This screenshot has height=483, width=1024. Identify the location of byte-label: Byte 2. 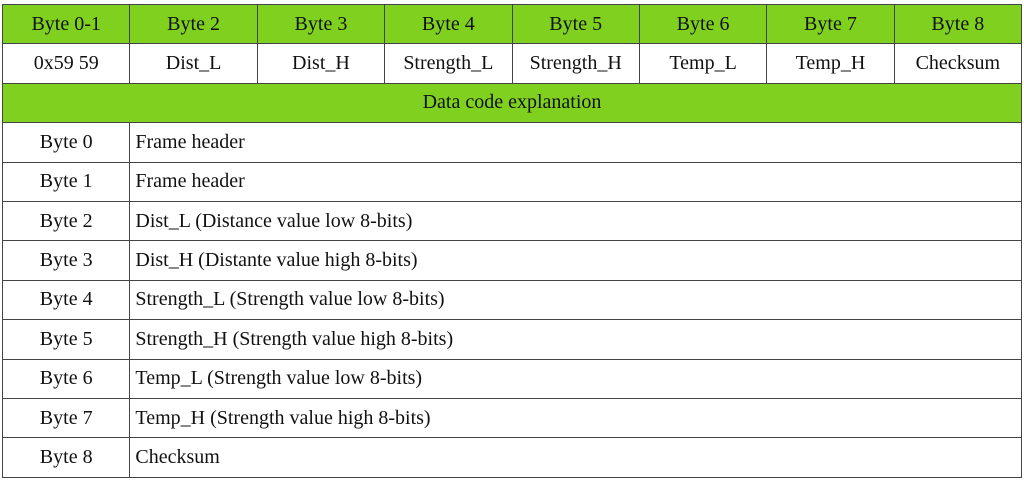
(66, 221).